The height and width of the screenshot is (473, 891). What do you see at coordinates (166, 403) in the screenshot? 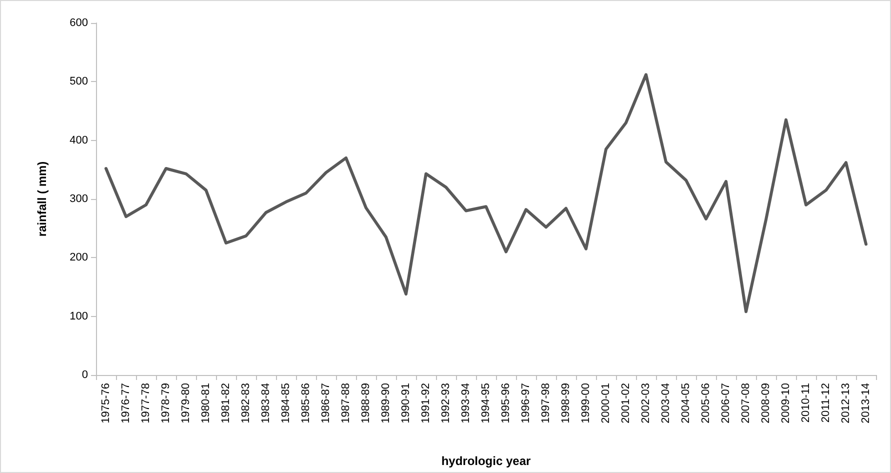
I see `x-tick-label: 1978-79` at bounding box center [166, 403].